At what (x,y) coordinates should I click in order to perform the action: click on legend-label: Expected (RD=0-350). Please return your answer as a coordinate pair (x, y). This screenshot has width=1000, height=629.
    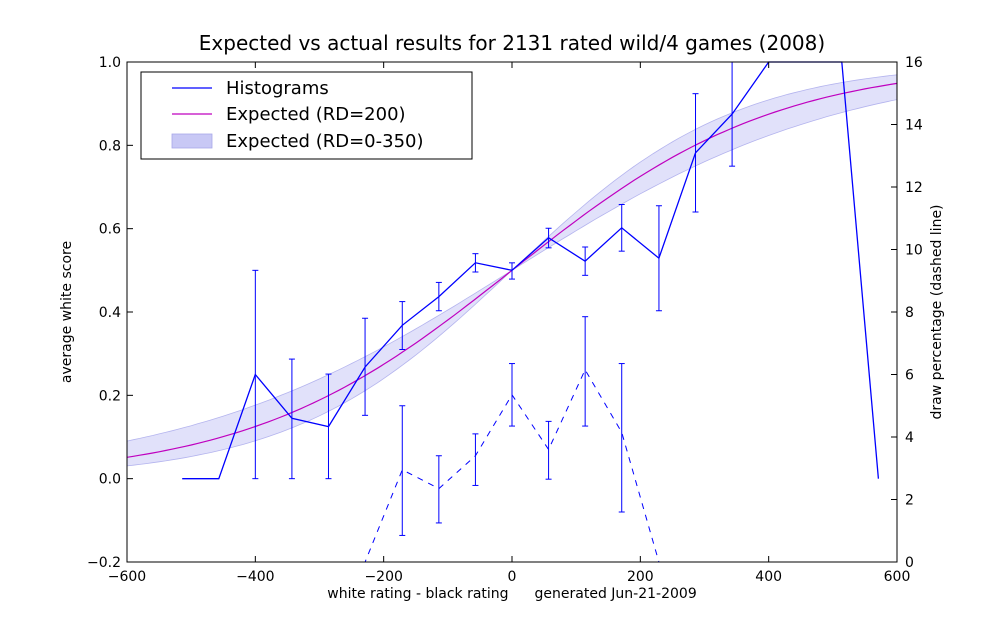
    Looking at the image, I should click on (325, 141).